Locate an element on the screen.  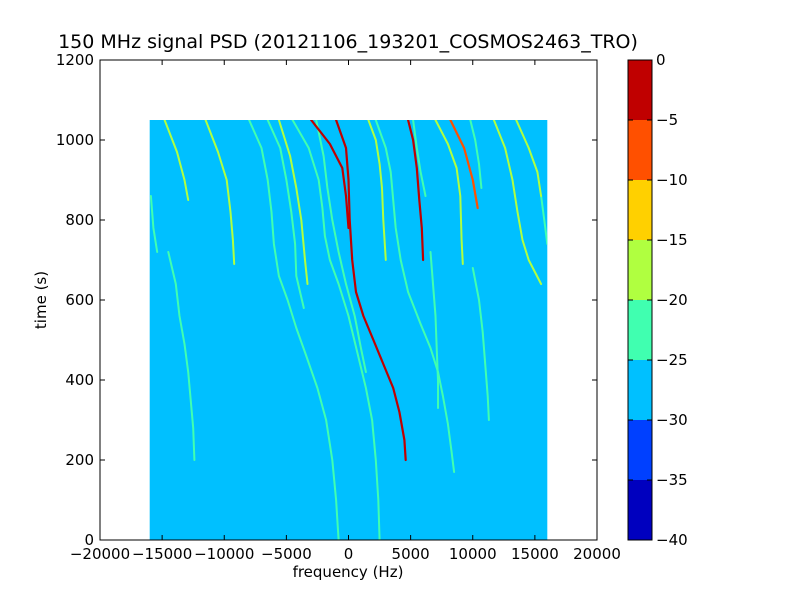
colorbar-tick-label: −15 is located at coordinates (672, 240).